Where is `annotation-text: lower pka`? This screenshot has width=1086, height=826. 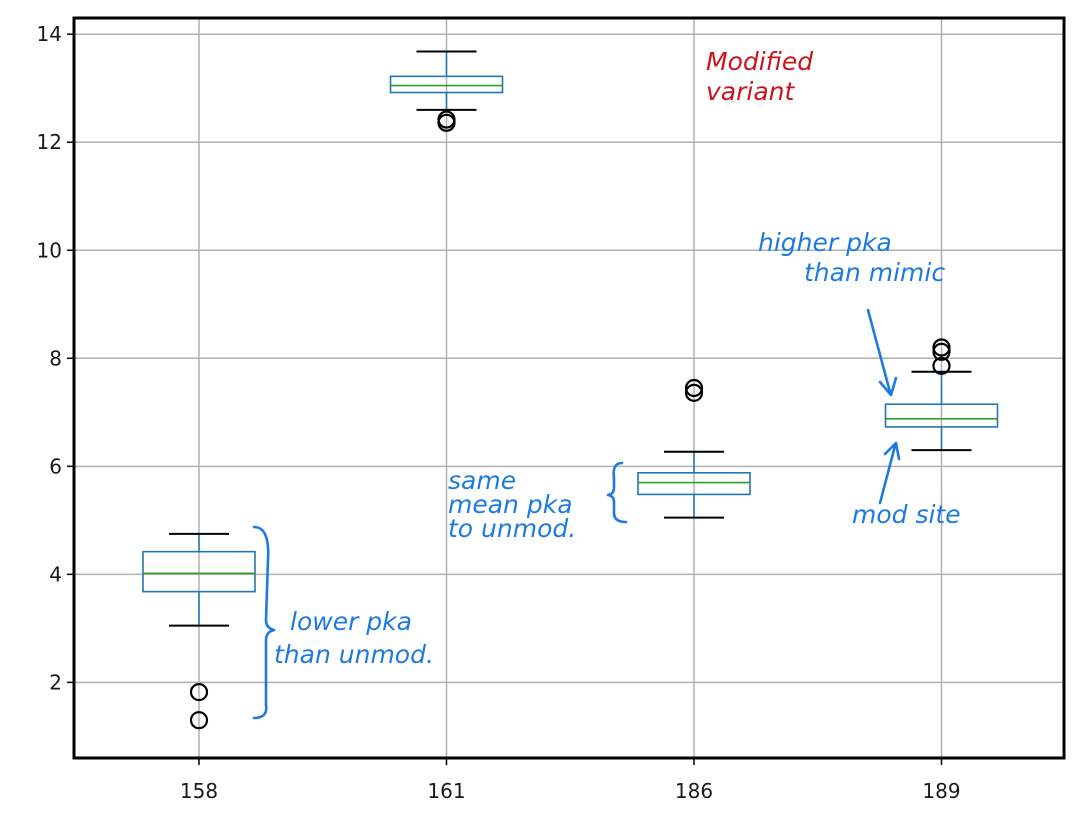 annotation-text: lower pka is located at coordinates (351, 621).